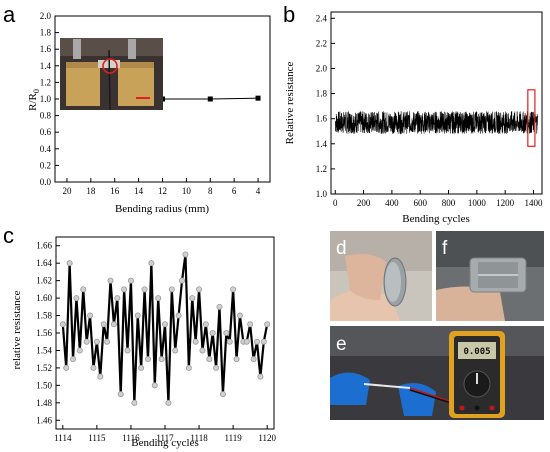  What do you see at coordinates (234, 191) in the screenshot?
I see `chart-a-xtick-label: 6` at bounding box center [234, 191].